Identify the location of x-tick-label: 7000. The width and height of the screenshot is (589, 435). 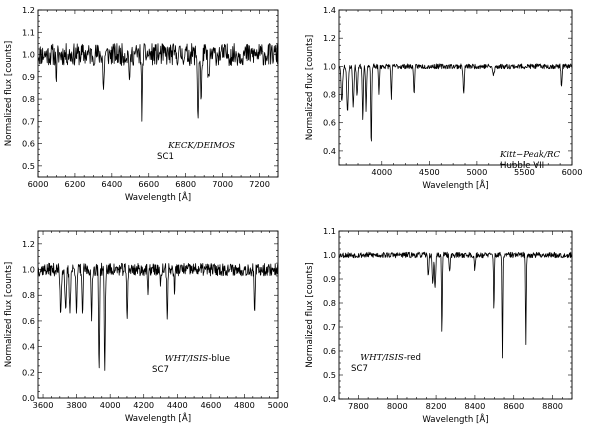
(222, 184).